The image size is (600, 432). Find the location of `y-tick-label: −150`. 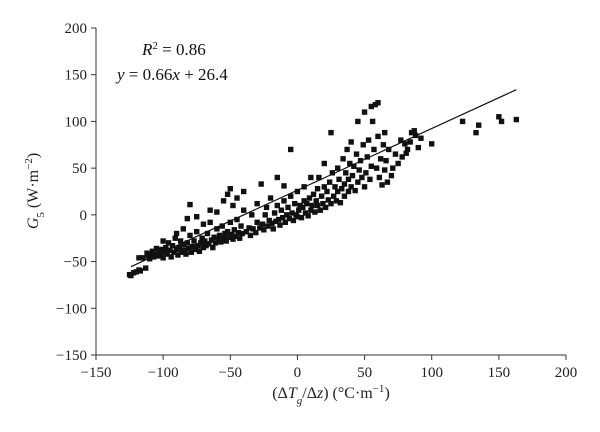

y-tick-label: −150 is located at coordinates (71, 356).